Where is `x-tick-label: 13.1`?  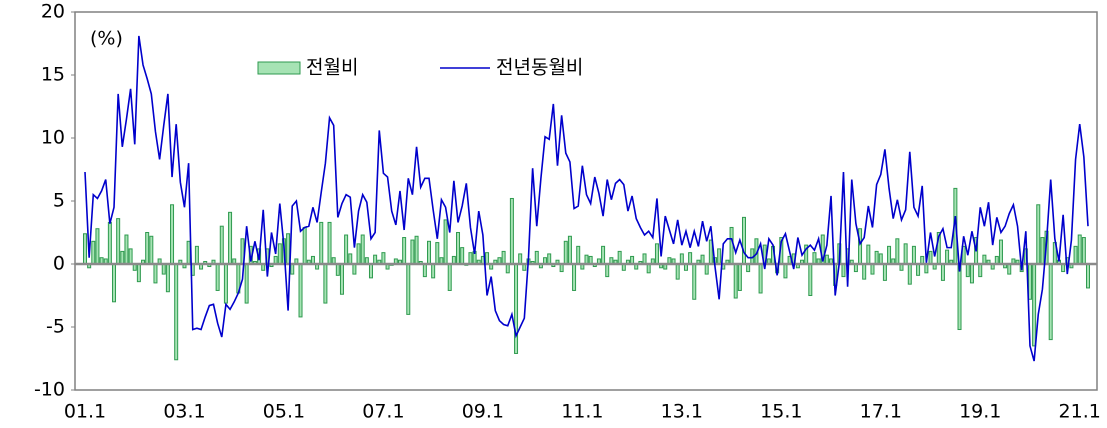 x-tick-label: 13.1 is located at coordinates (682, 412).